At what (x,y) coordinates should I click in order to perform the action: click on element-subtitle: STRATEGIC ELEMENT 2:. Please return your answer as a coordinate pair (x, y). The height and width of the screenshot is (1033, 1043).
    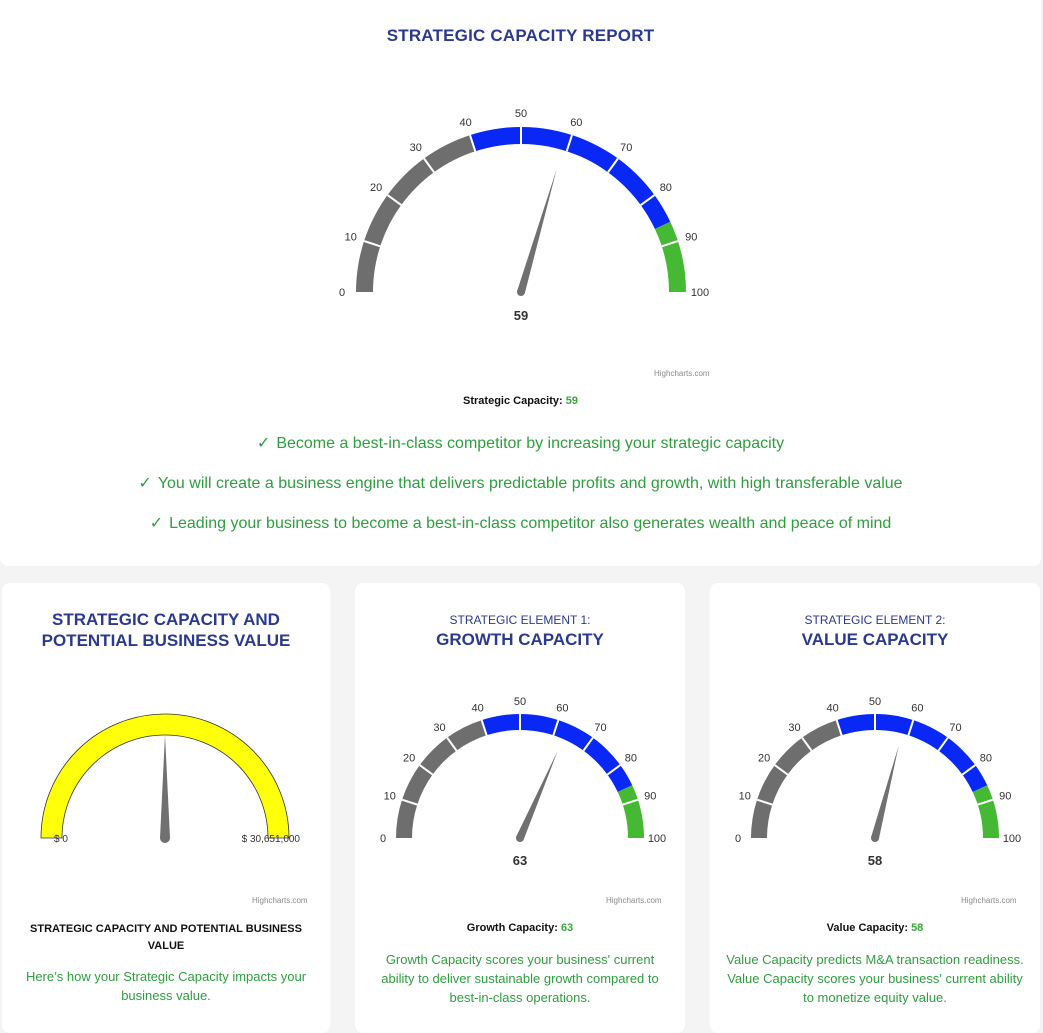
    Looking at the image, I should click on (875, 620).